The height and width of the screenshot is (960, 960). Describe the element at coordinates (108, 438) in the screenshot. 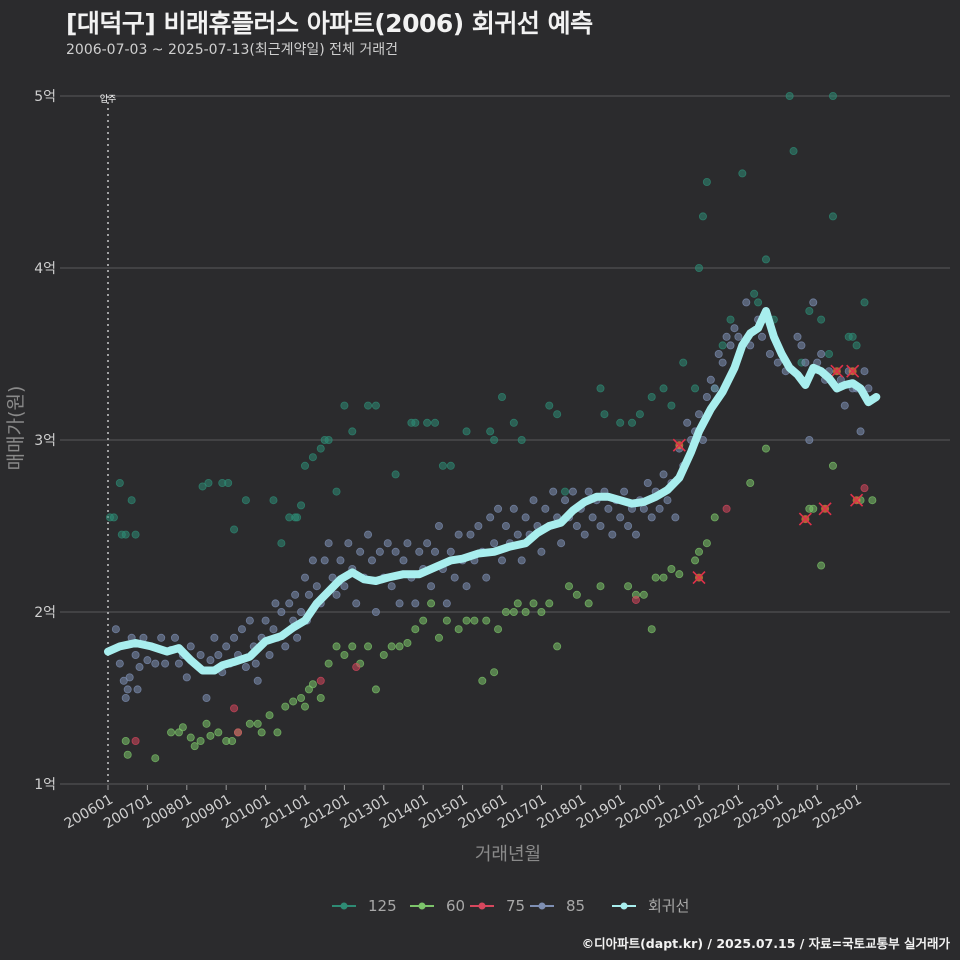

I see `move-in-line: 입주` at that location.